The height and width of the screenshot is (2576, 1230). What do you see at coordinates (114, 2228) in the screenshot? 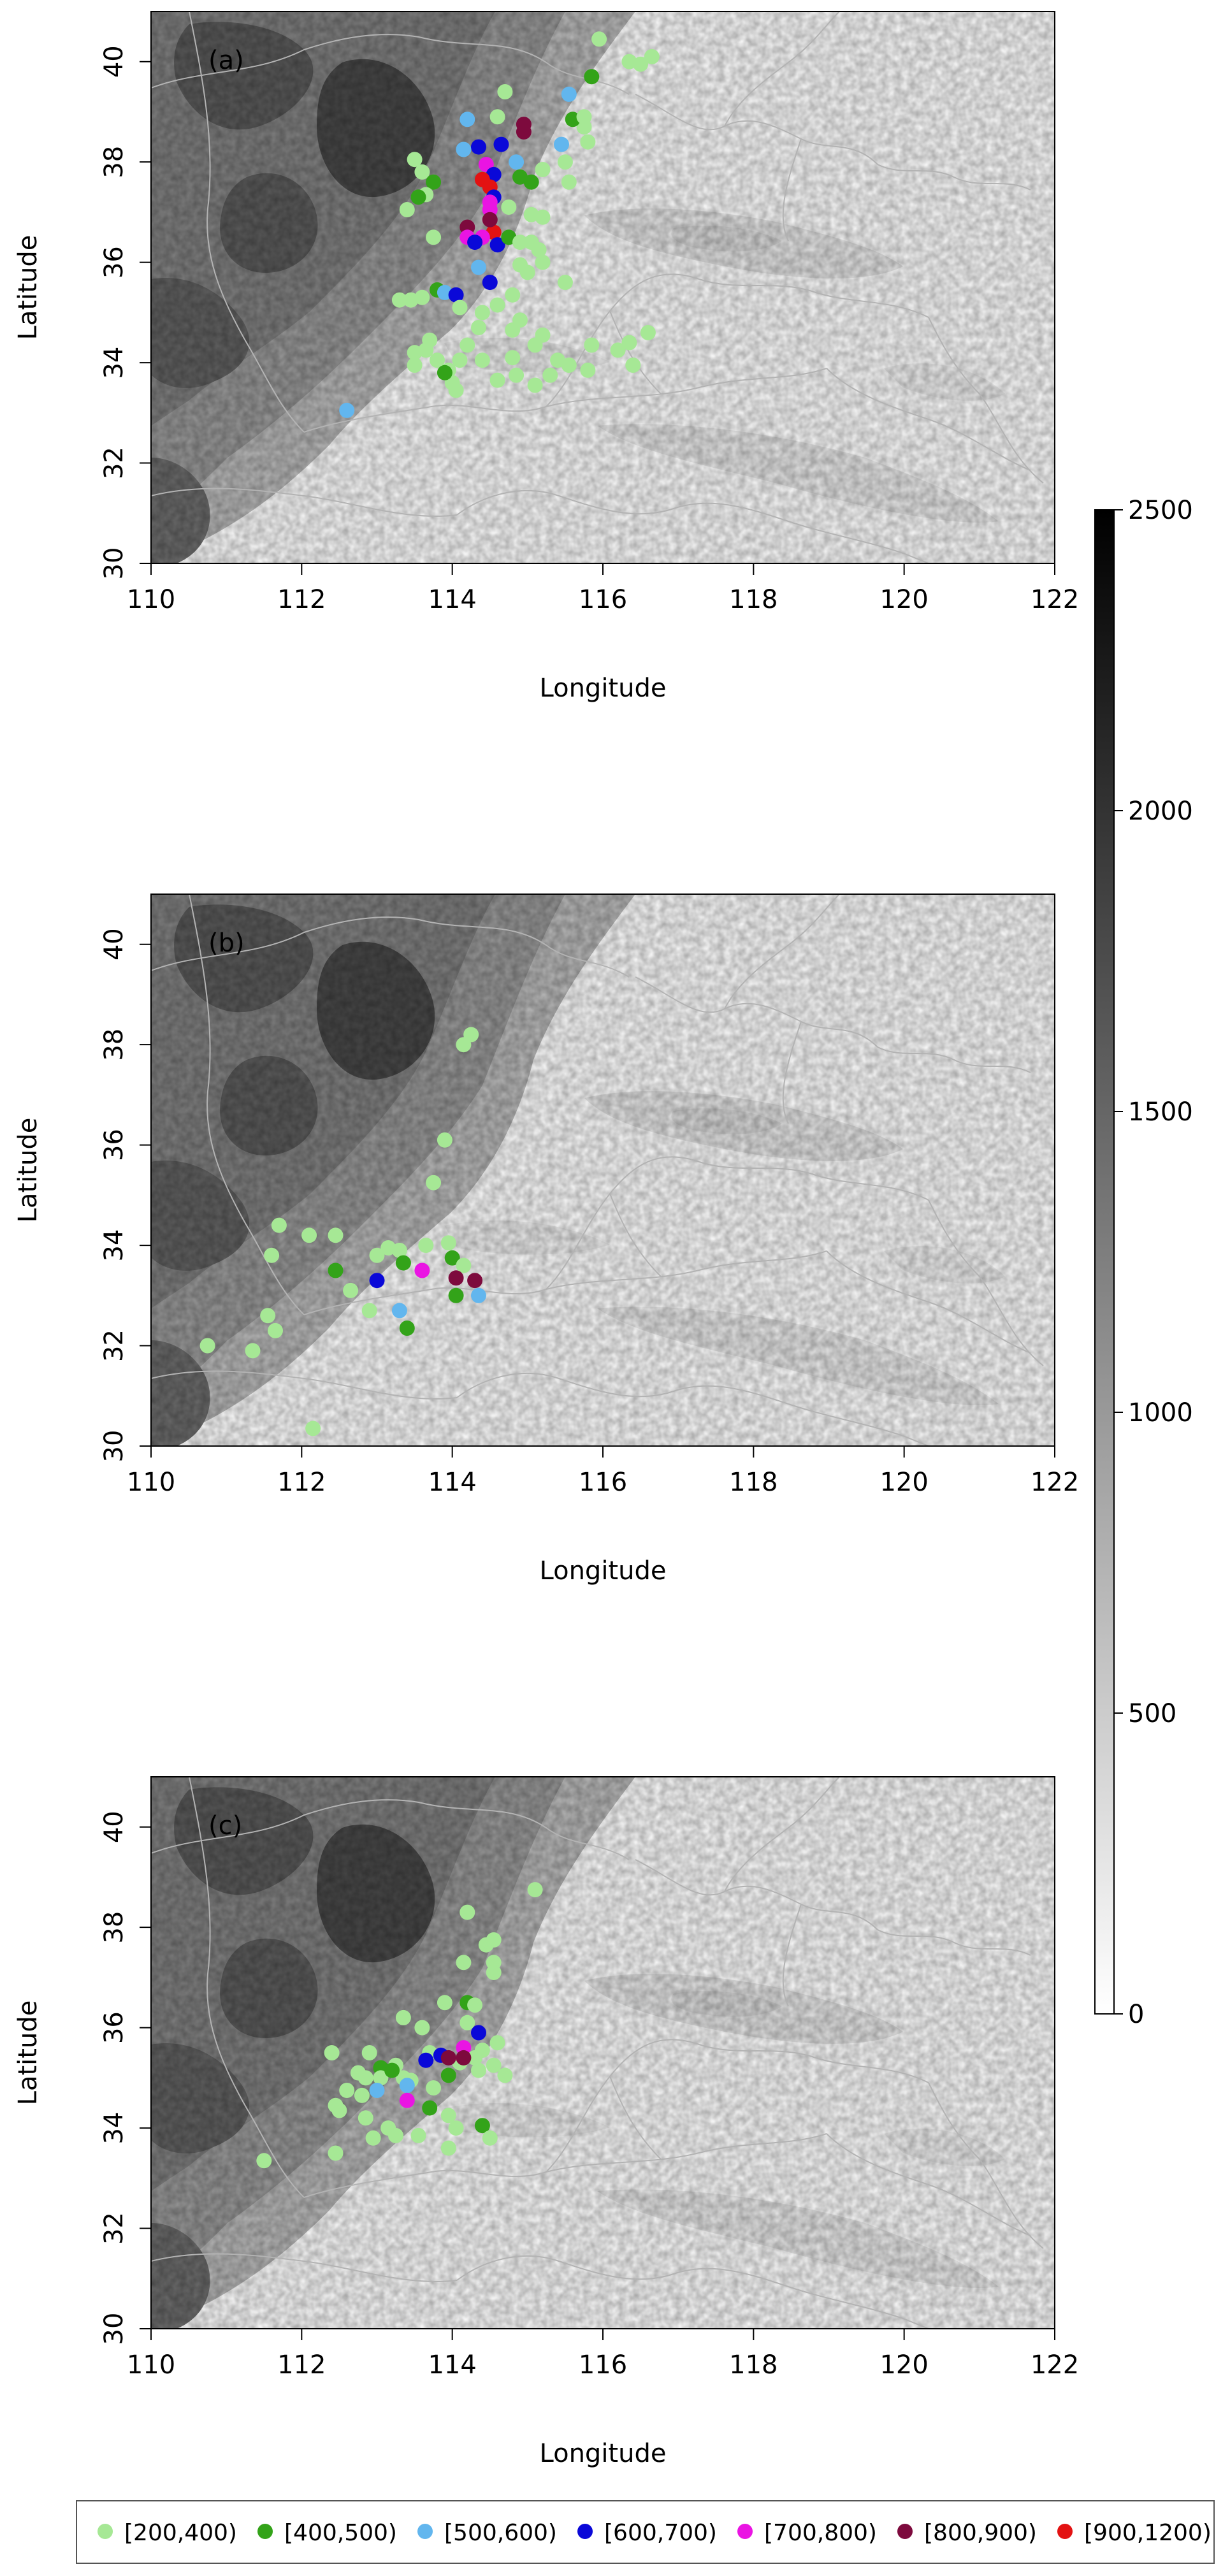
I see `y-tick-label: 32` at bounding box center [114, 2228].